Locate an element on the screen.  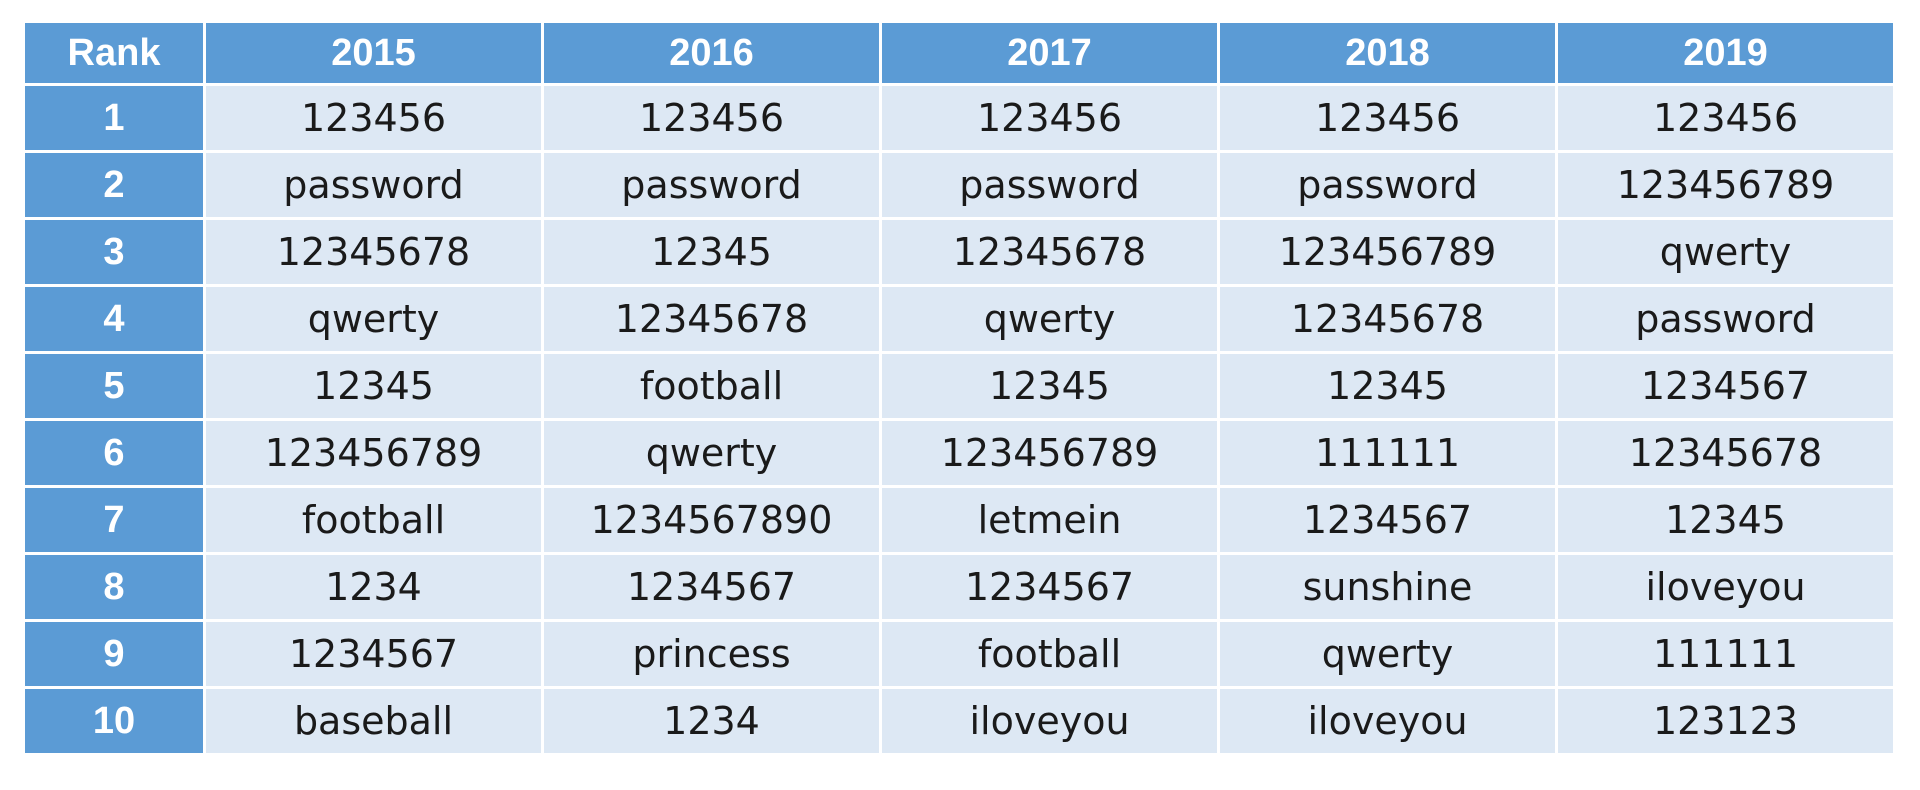
header-cell: 2019 is located at coordinates (1725, 53).